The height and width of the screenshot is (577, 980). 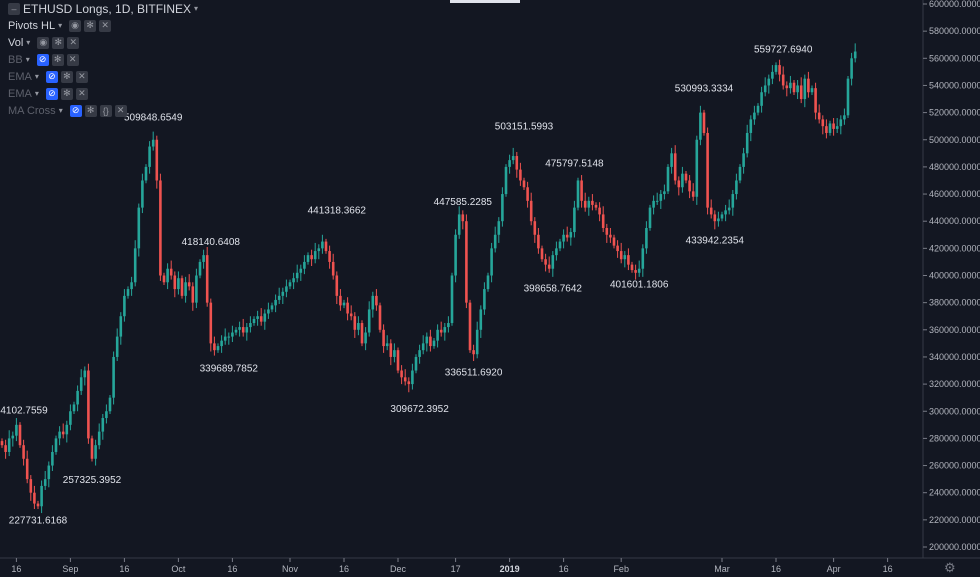 I want to click on y-tick-label: 580000.0000, so click(x=954, y=31).